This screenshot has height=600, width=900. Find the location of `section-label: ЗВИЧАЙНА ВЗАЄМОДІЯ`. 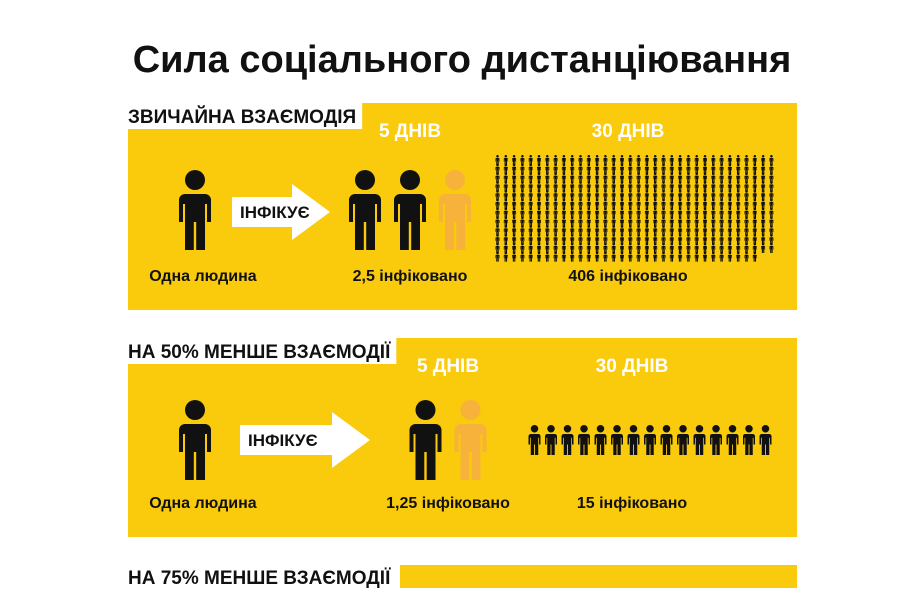

section-label: ЗВИЧАЙНА ВЗАЄМОДІЯ is located at coordinates (242, 117).